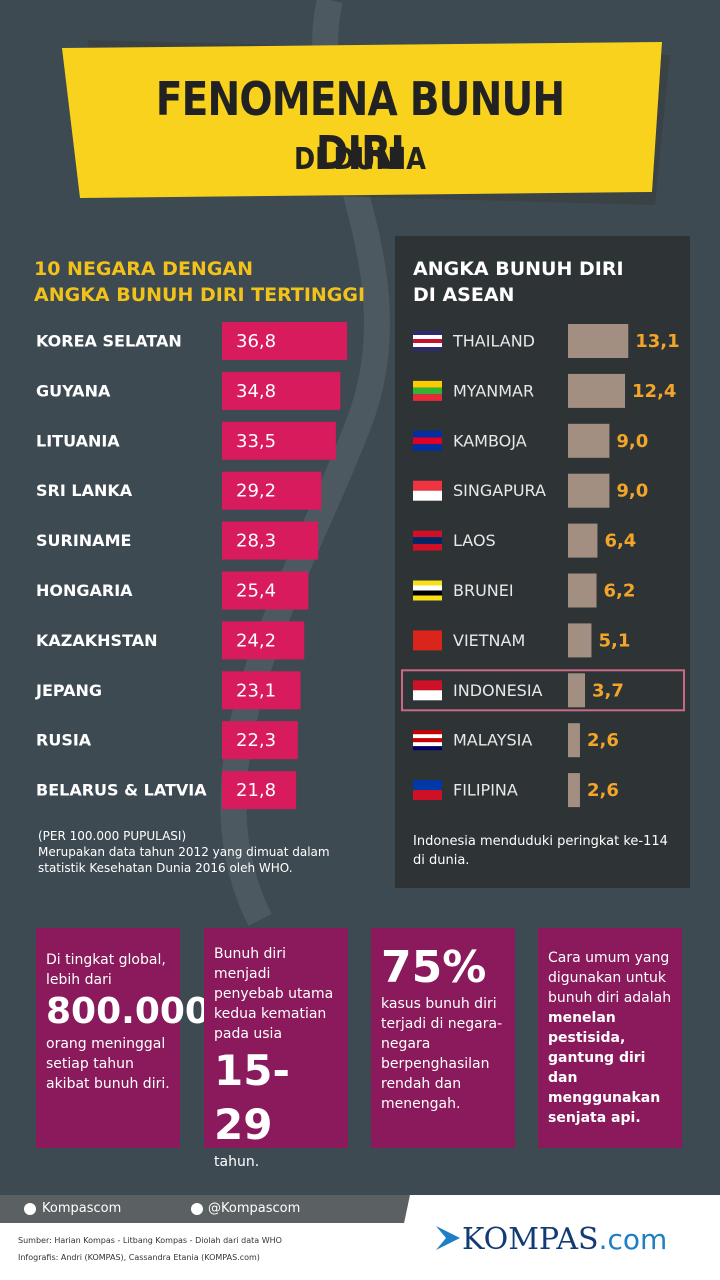 This screenshot has height=1280, width=720. What do you see at coordinates (144, 269) in the screenshot?
I see `heading-line: 10 NEGARA DENGAN` at bounding box center [144, 269].